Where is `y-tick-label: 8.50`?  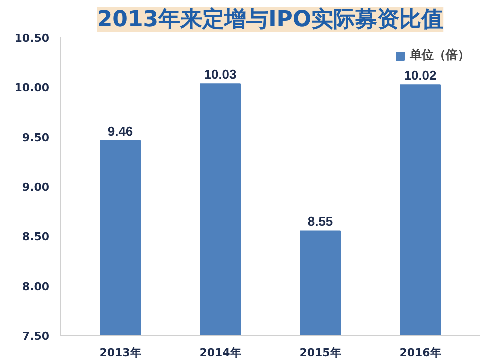 y-tick-label: 8.50 is located at coordinates (36, 237).